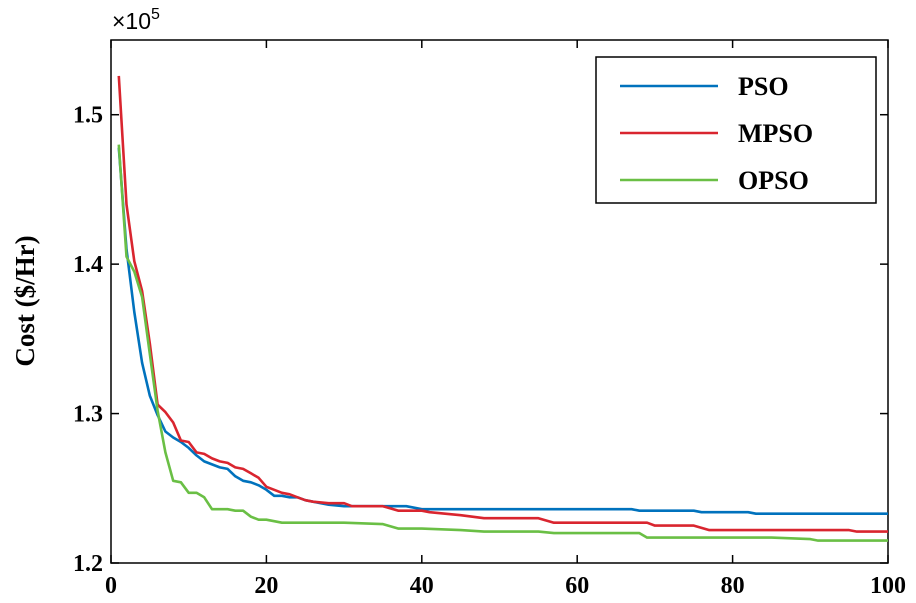 This screenshot has height=603, width=916. Describe the element at coordinates (136, 20) in the screenshot. I see `y-multiplier-label: ×10⁵` at that location.